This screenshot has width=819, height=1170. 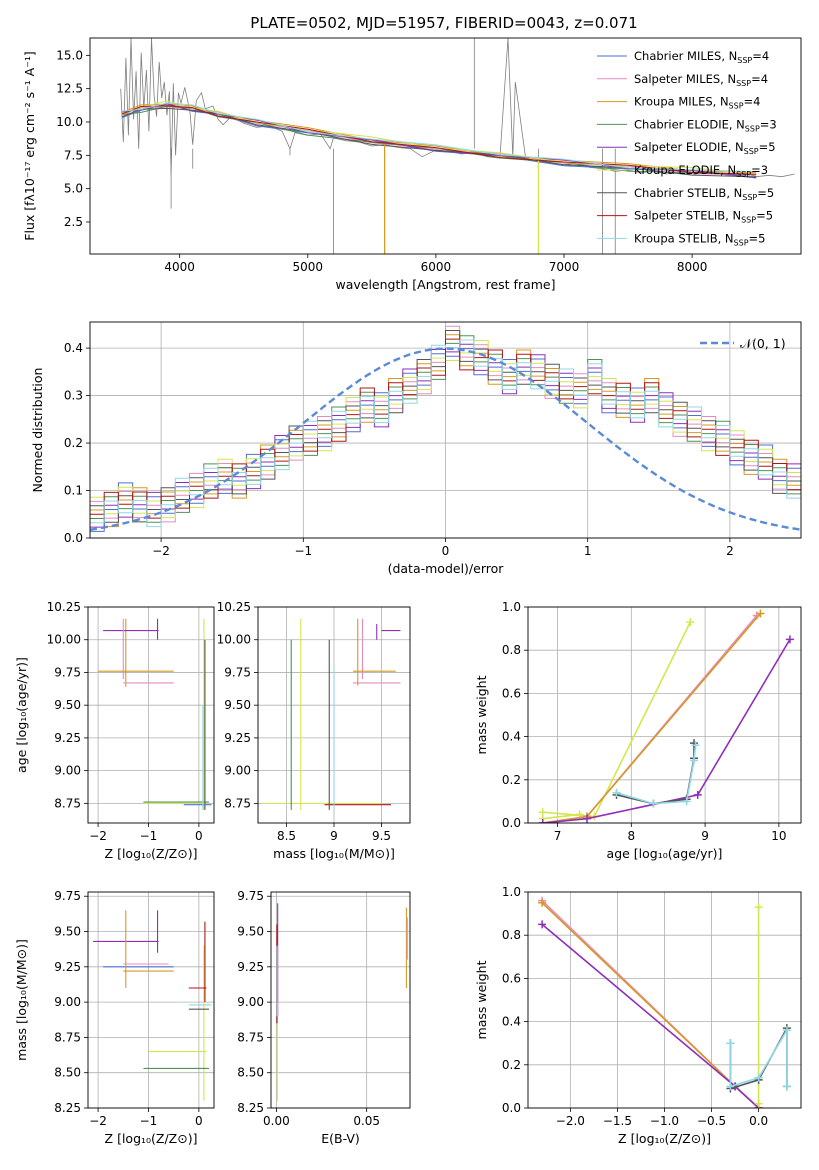 I want to click on y-tick-label: 8.25, so click(x=67, y=1108).